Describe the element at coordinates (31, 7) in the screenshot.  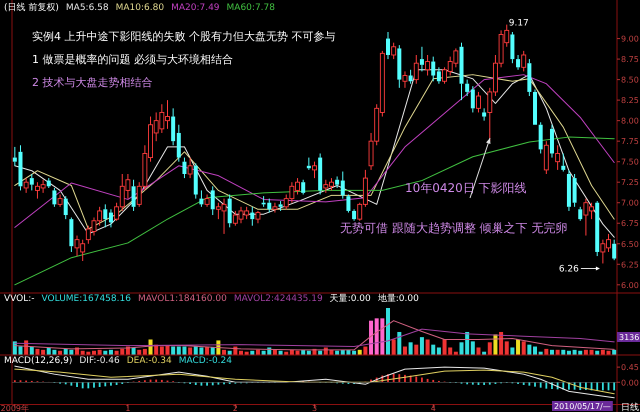
I see `chart-title: (日线 前复权)` at that location.